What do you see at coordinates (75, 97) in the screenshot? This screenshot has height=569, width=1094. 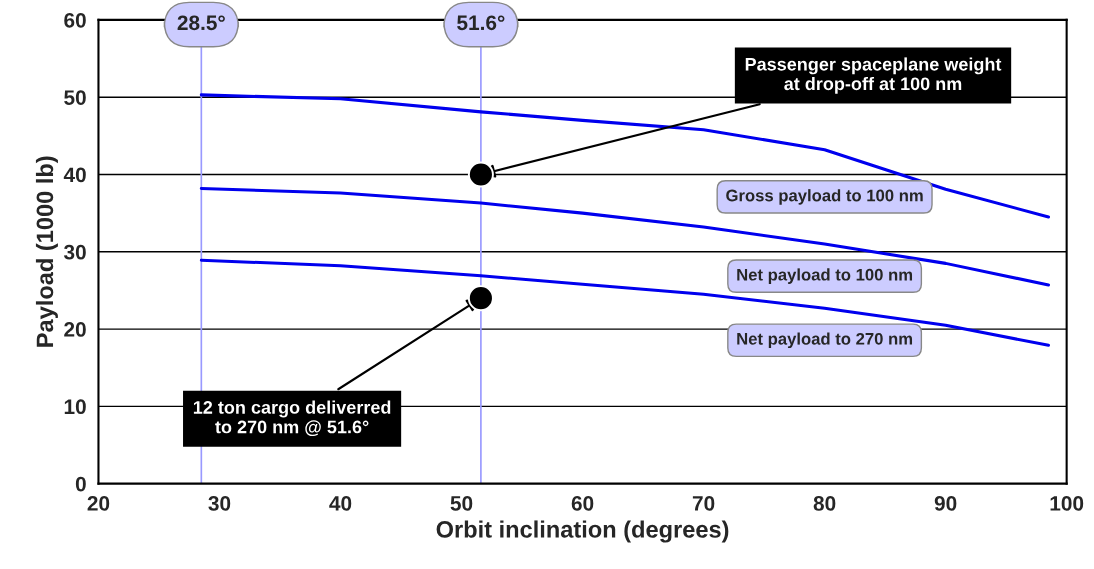 I see `y-tick-label: 50` at bounding box center [75, 97].